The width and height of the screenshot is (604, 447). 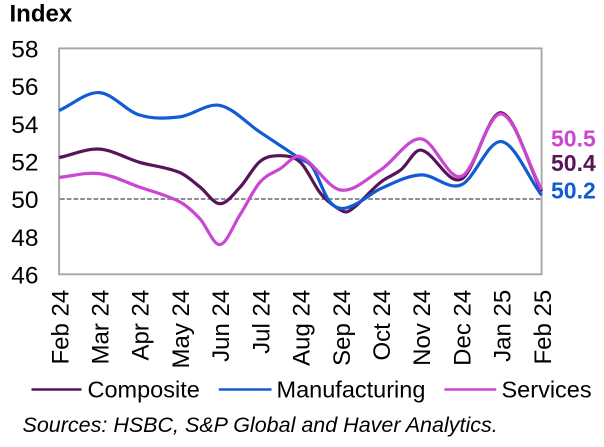 What do you see at coordinates (573, 191) in the screenshot?
I see `svg-text: 50.2` at bounding box center [573, 191].